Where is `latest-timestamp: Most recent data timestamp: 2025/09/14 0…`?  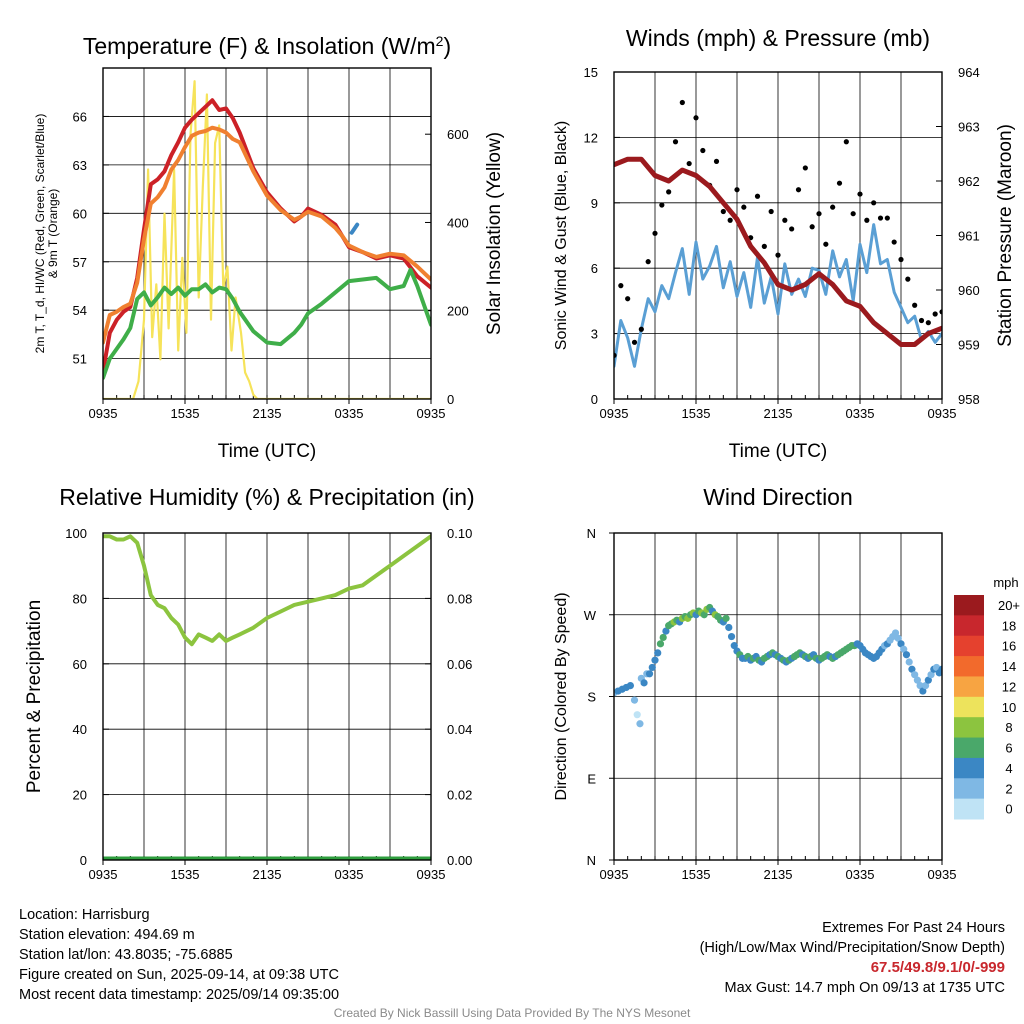 latest-timestamp: Most recent data timestamp: 2025/09/14 0… is located at coordinates (179, 995).